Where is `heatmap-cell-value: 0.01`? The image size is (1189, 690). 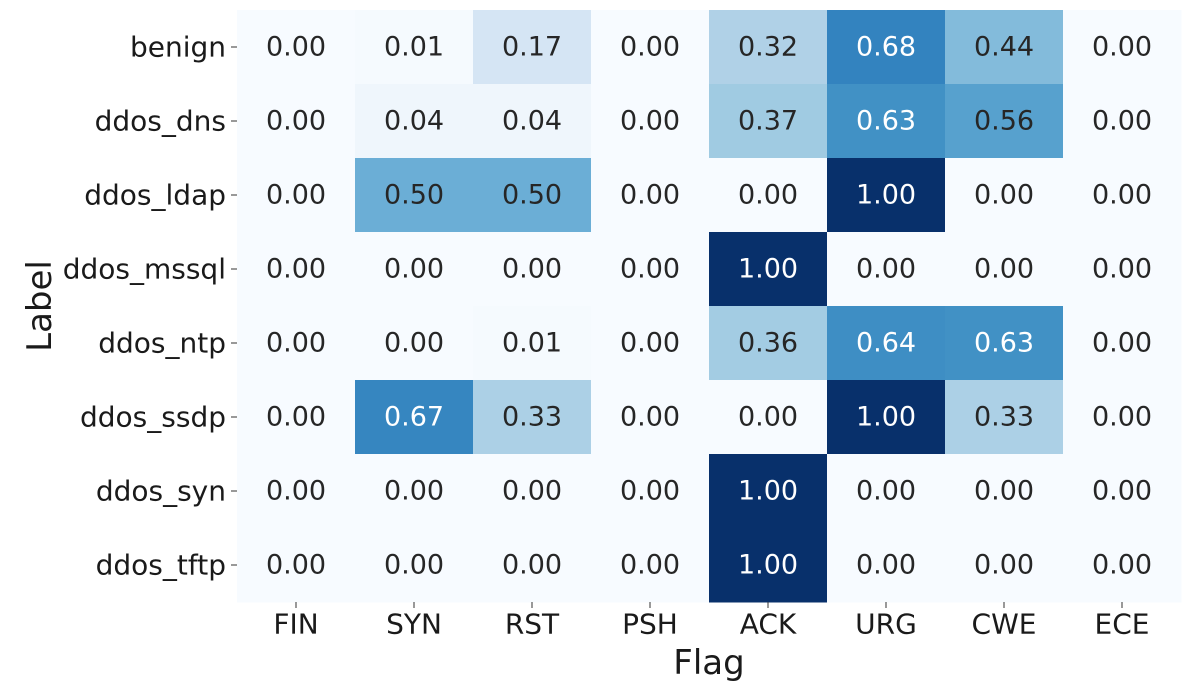 heatmap-cell-value: 0.01 is located at coordinates (532, 343).